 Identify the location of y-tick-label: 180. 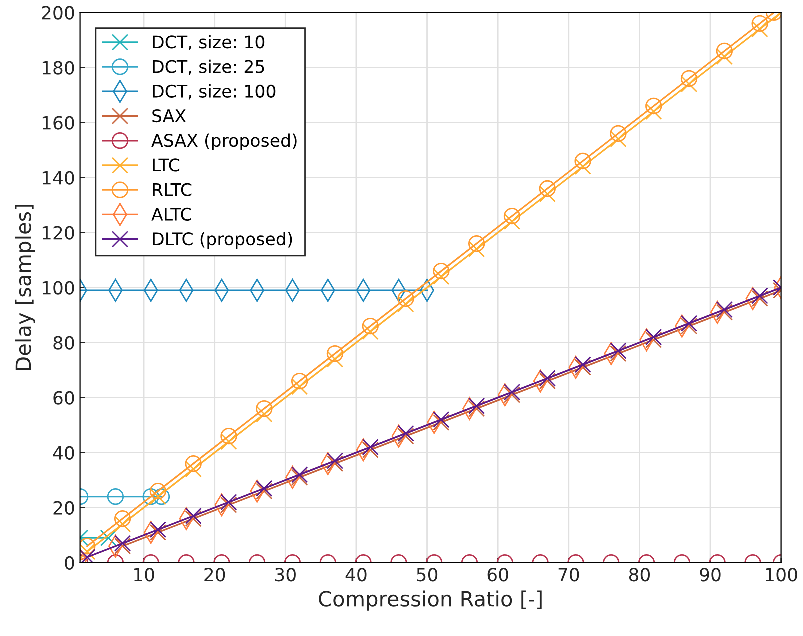
(58, 68).